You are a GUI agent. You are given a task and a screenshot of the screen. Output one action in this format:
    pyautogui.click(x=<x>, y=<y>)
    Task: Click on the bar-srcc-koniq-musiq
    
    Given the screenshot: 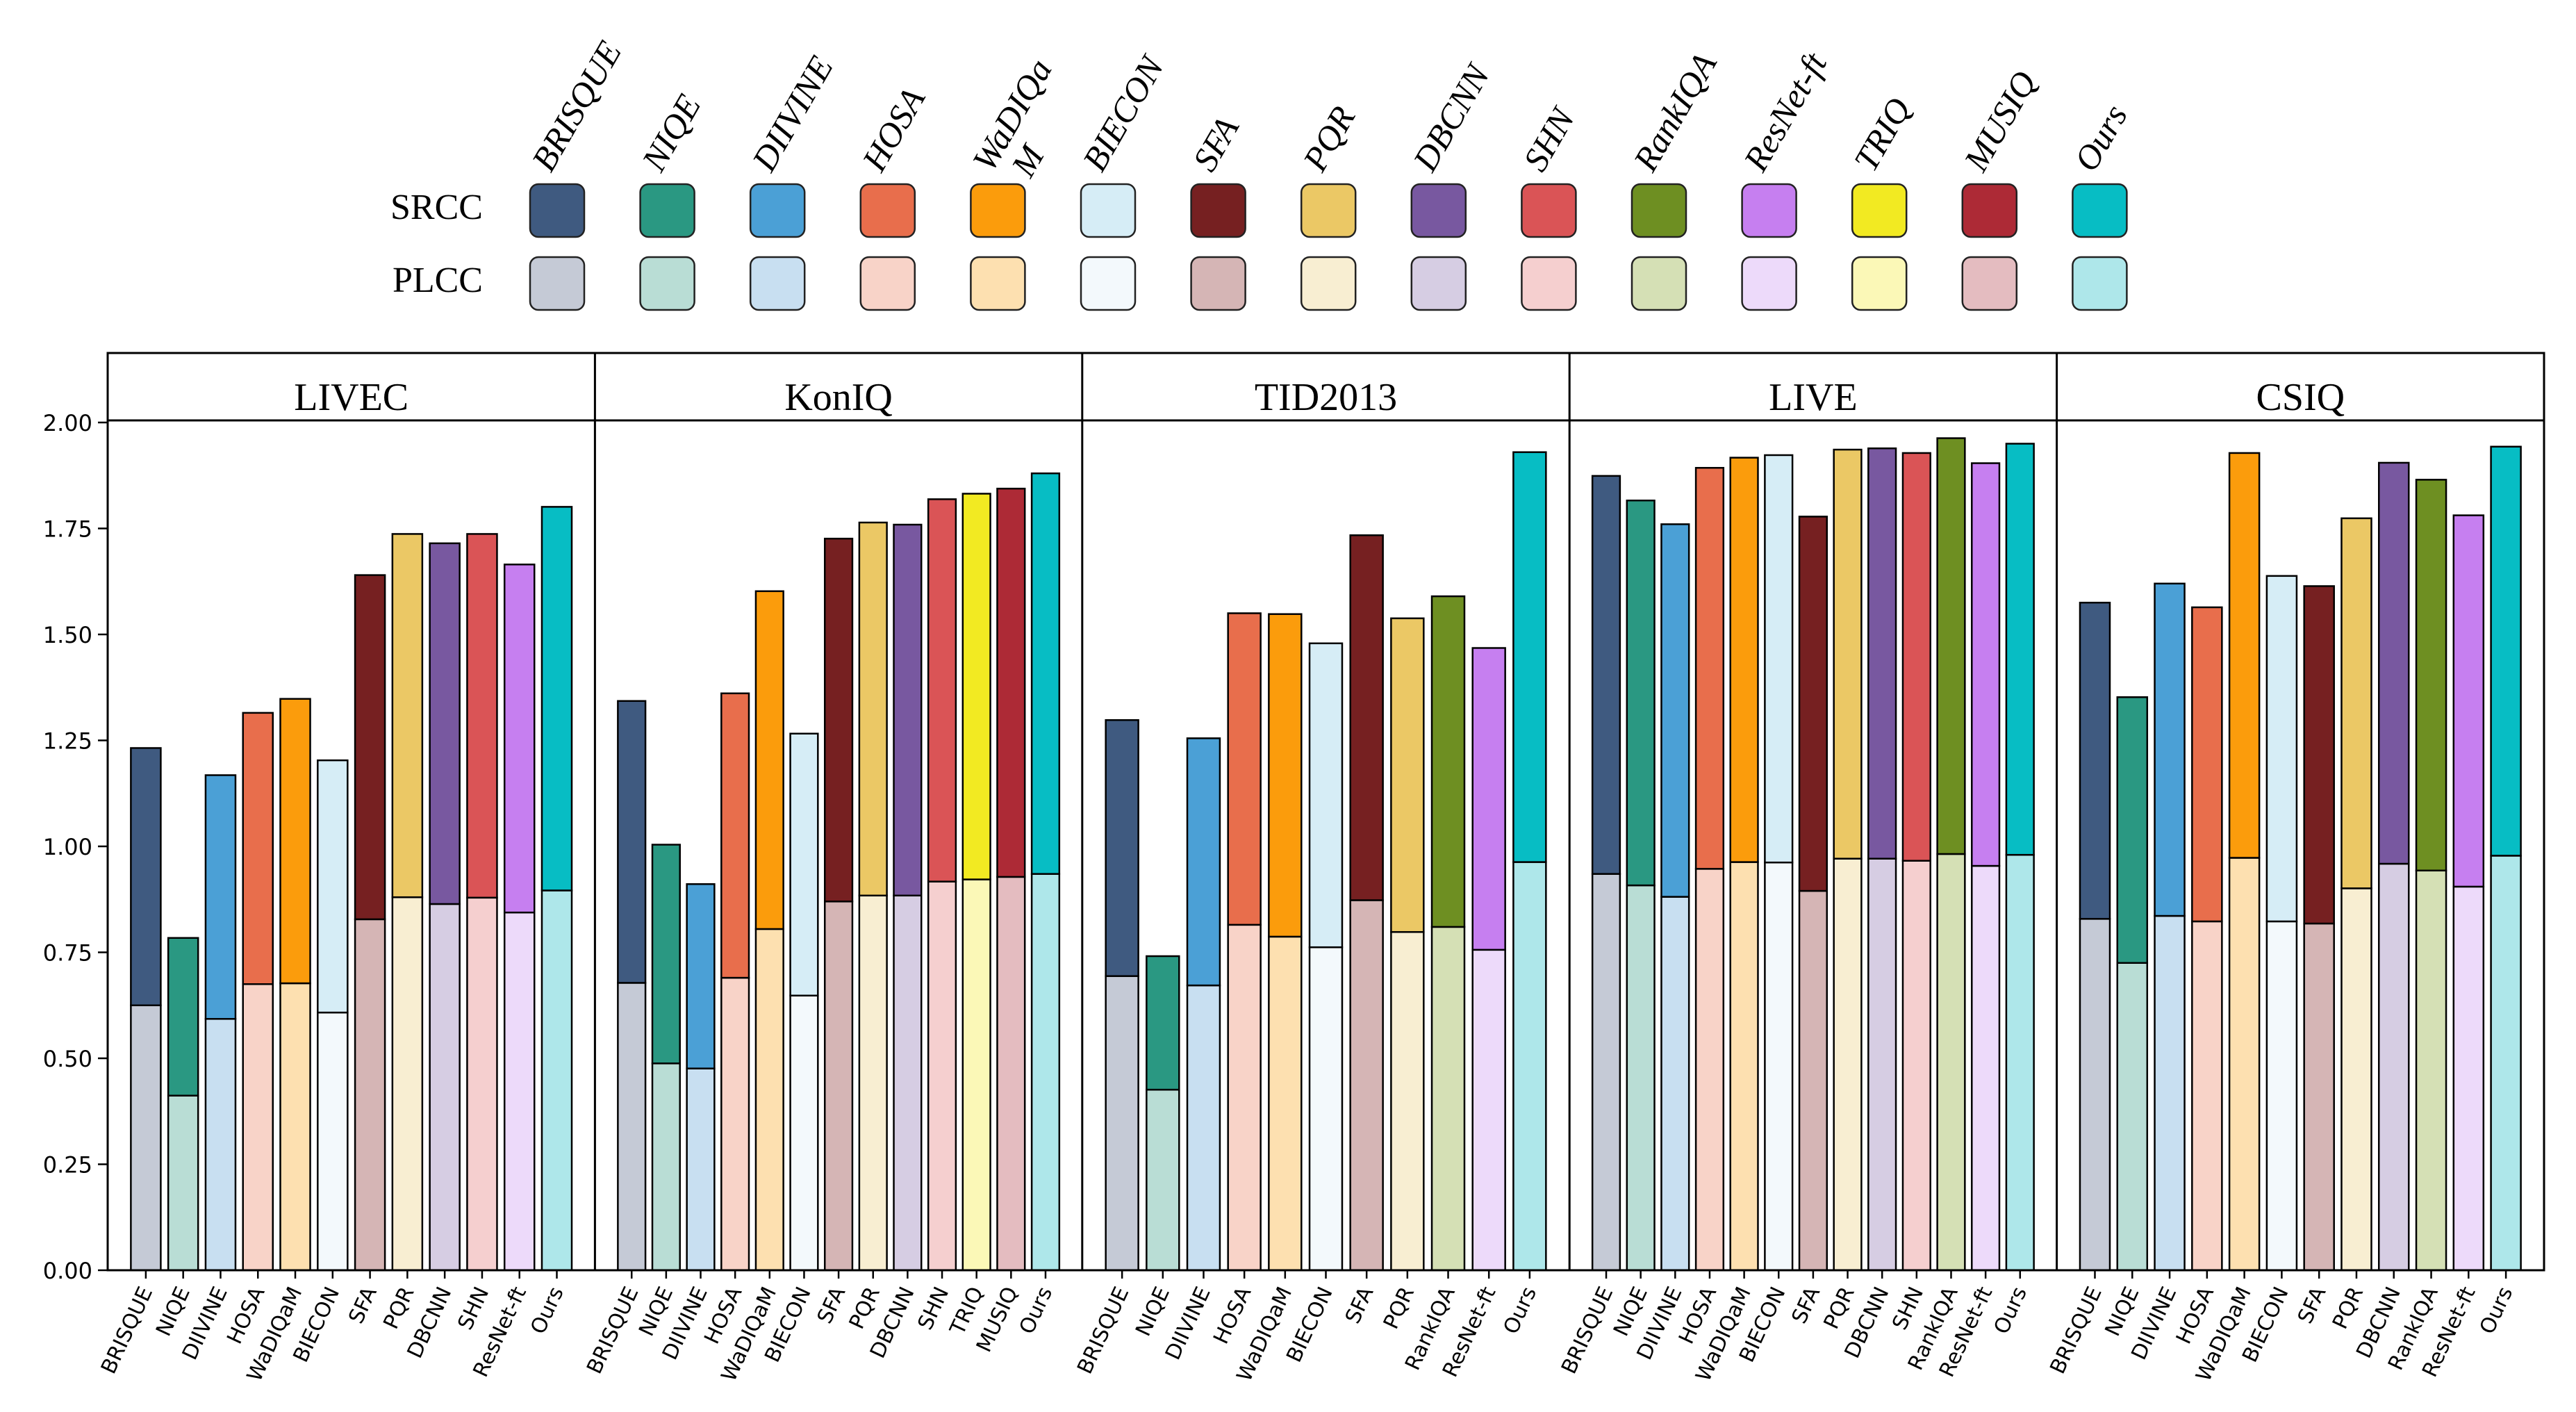 What is the action you would take?
    pyautogui.click(x=1011, y=682)
    